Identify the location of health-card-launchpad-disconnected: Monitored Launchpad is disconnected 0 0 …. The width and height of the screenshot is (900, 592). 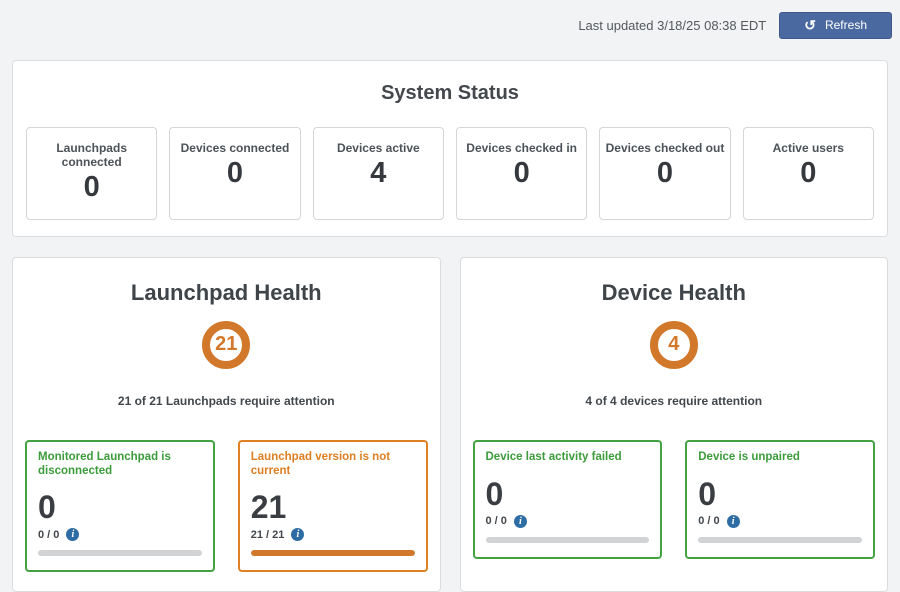
(120, 506).